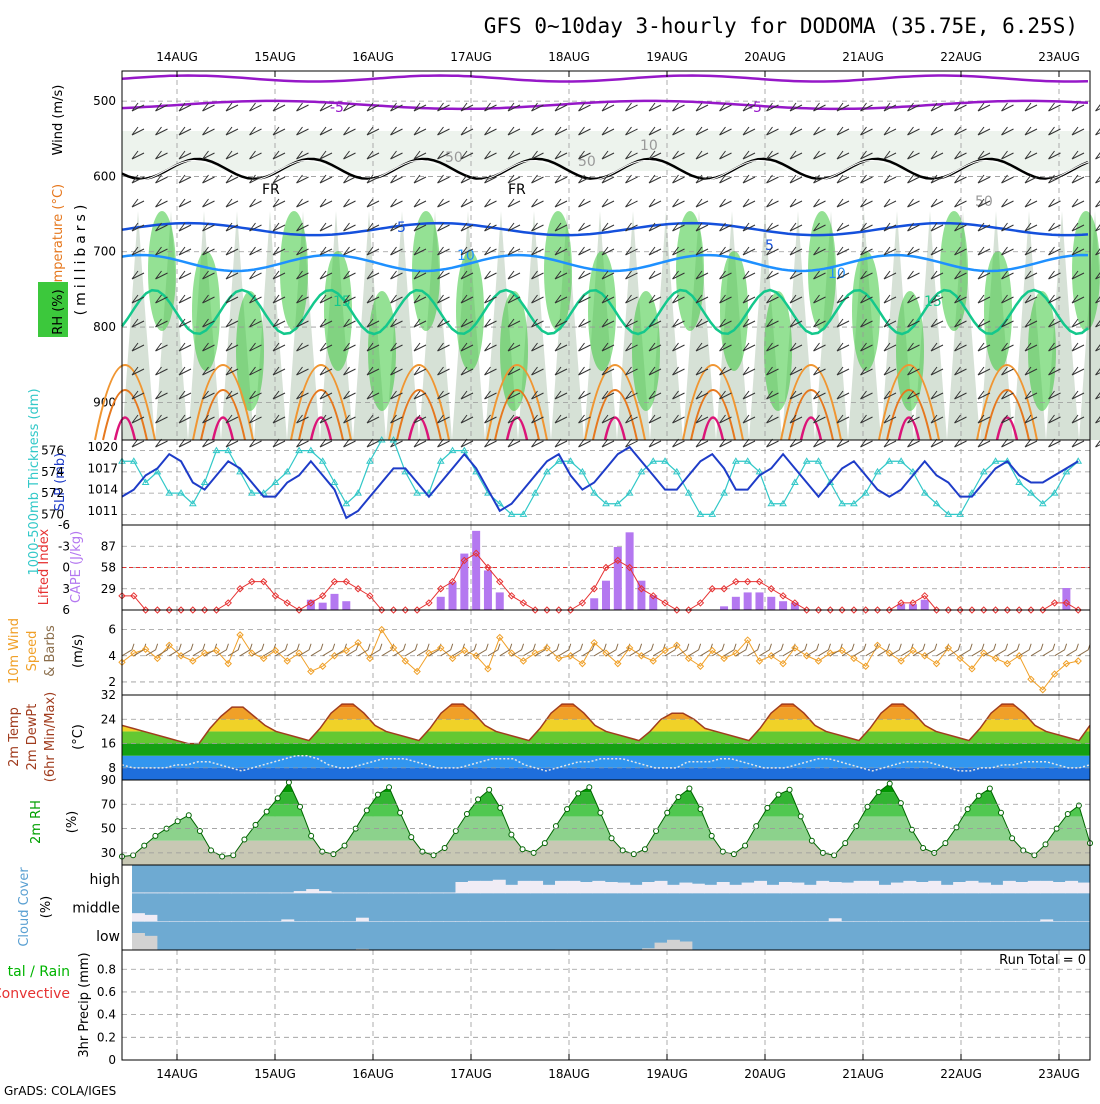 This screenshot has height=1104, width=1100. I want to click on date-label-bottom: 21AUG, so click(863, 1074).